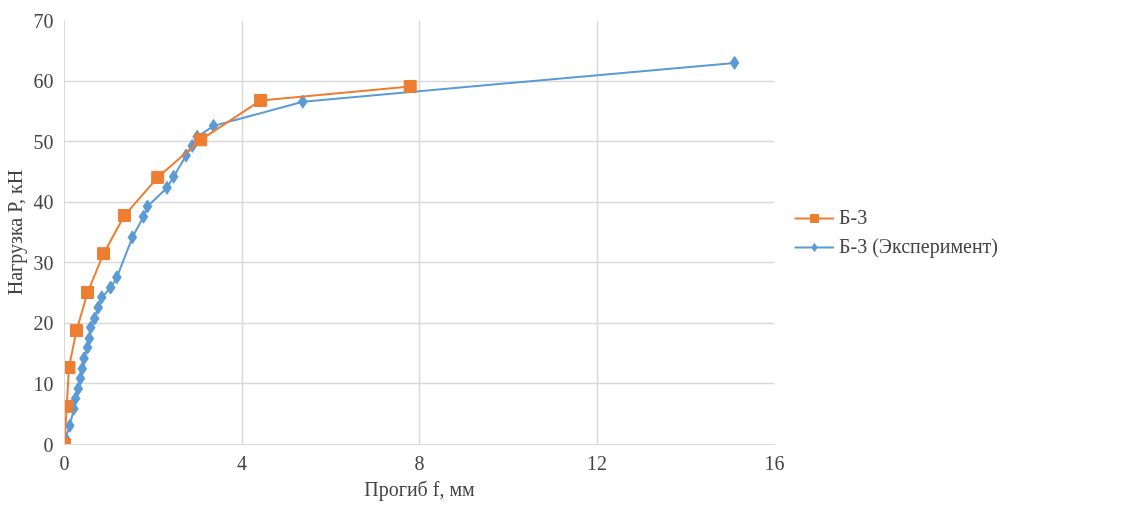 The width and height of the screenshot is (1129, 529). I want to click on y-tick-label: 60, so click(43, 81).